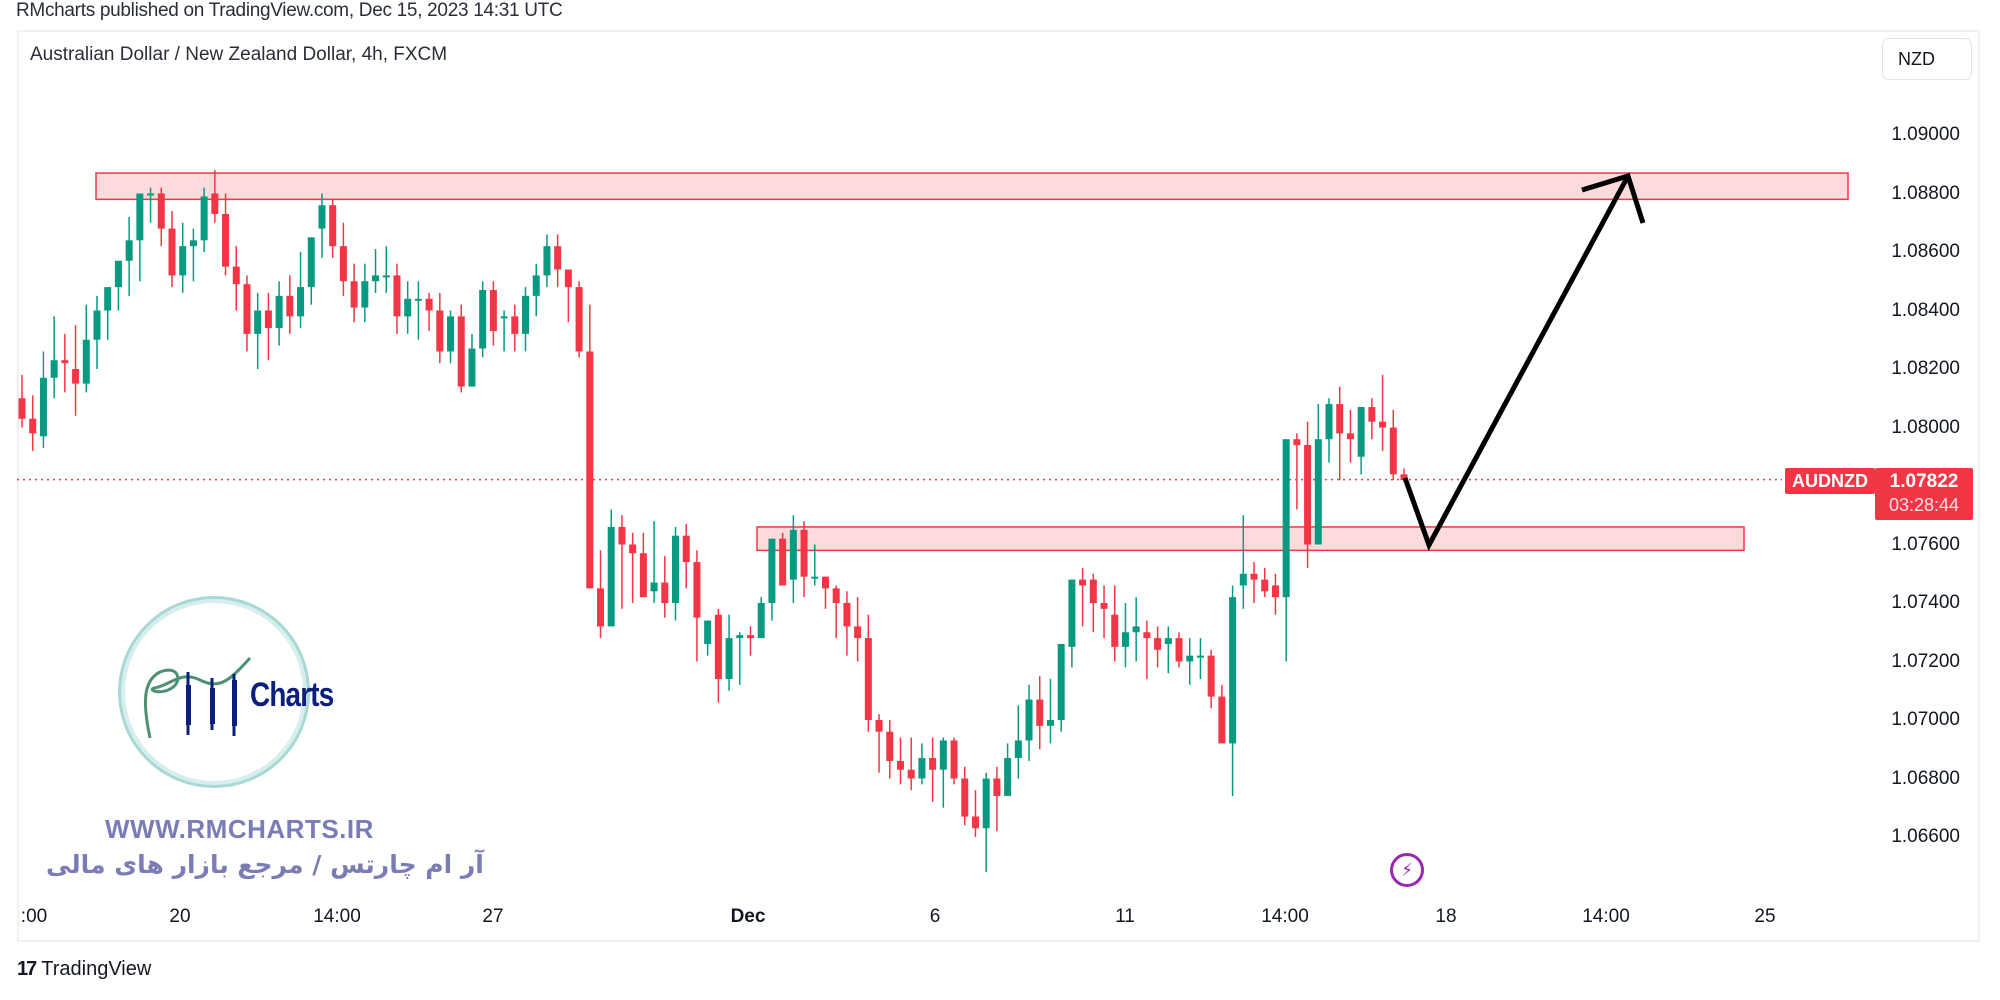  I want to click on time-tick-label: 14:00, so click(1606, 916).